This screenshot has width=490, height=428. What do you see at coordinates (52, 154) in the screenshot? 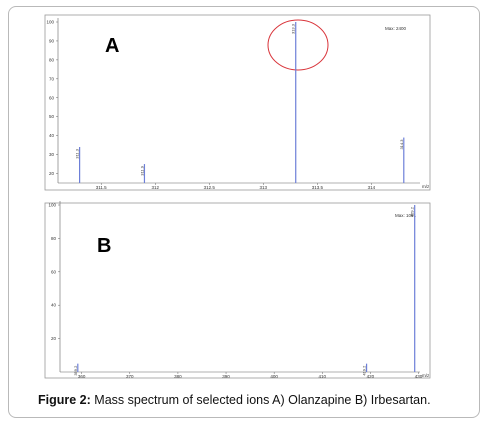
I see `y-tick-label: 30` at bounding box center [52, 154].